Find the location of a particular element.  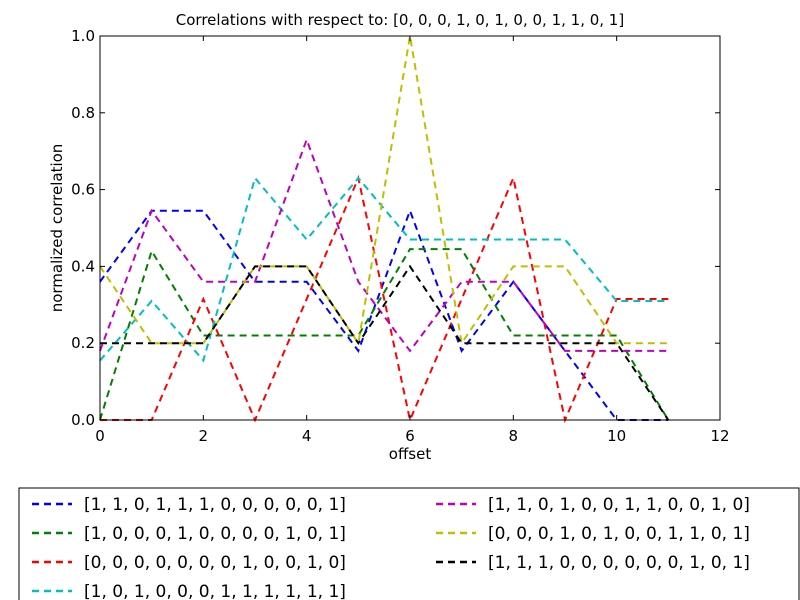

y-tick-label: 0.2 is located at coordinates (83, 343).